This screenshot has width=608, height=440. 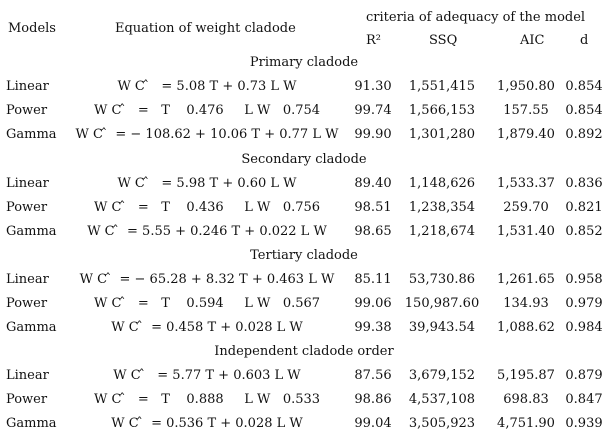 What do you see at coordinates (526, 207) in the screenshot?
I see `aic-cell: 259.70` at bounding box center [526, 207].